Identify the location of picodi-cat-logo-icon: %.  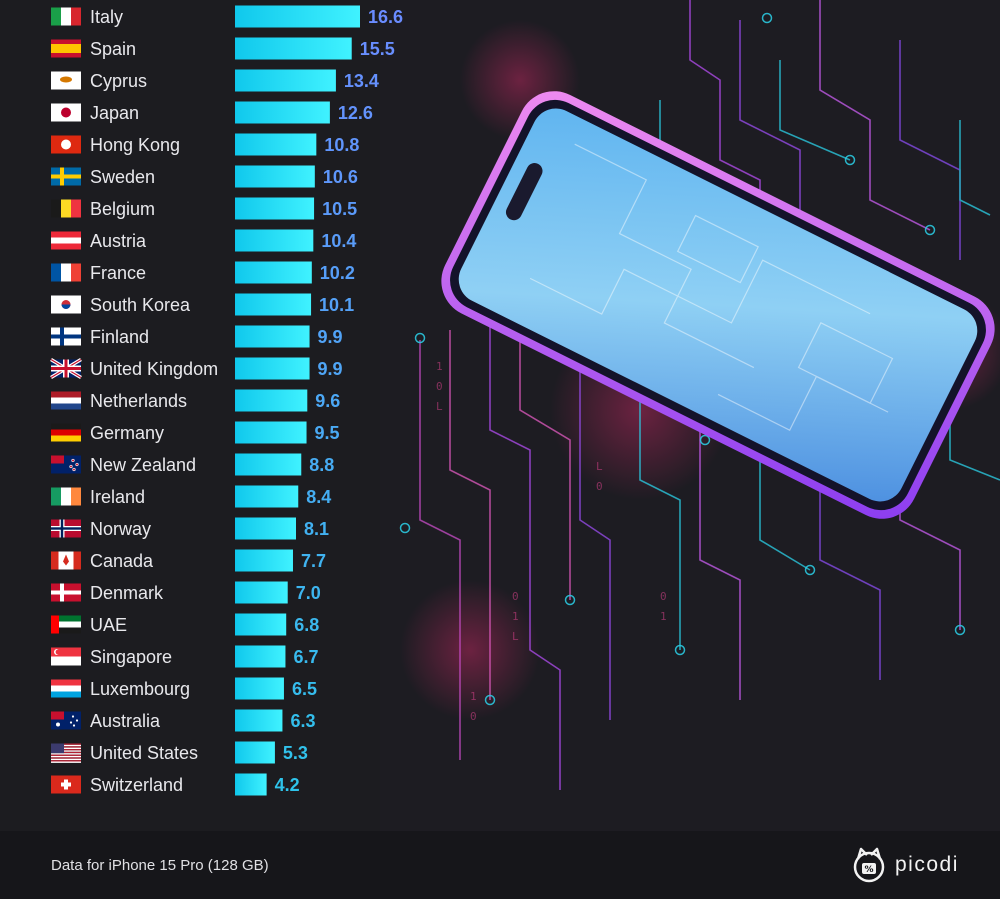
(869, 865).